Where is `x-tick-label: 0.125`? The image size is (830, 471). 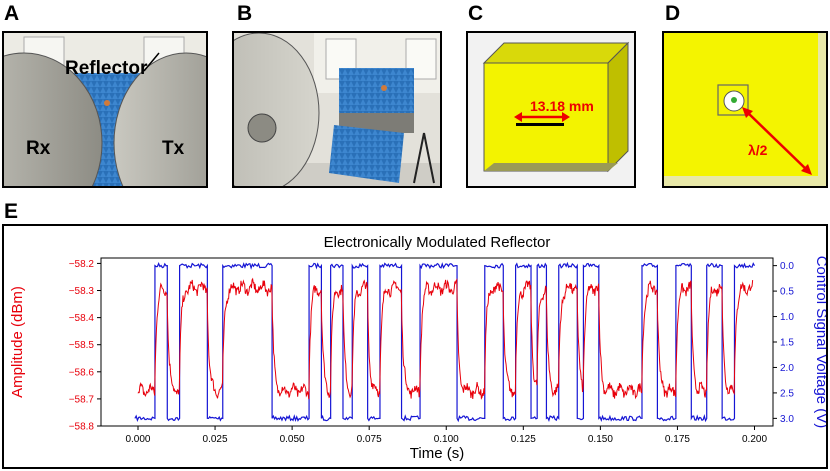
x-tick-label: 0.125 is located at coordinates (523, 439).